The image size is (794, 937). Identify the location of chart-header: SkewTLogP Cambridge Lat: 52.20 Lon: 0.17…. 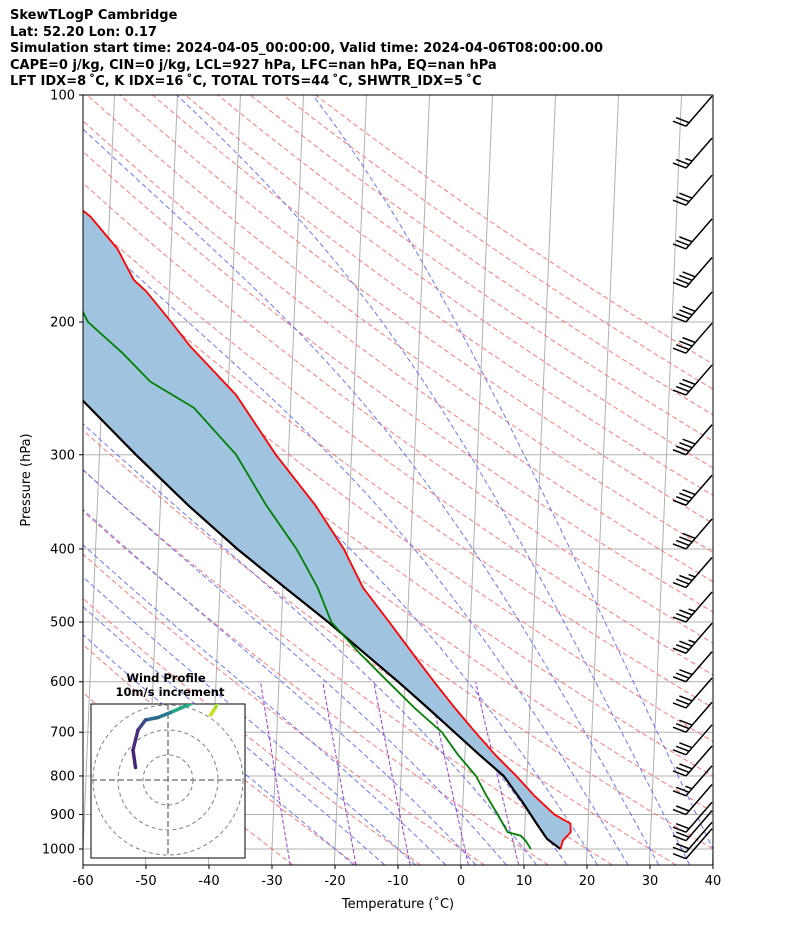
(306, 49).